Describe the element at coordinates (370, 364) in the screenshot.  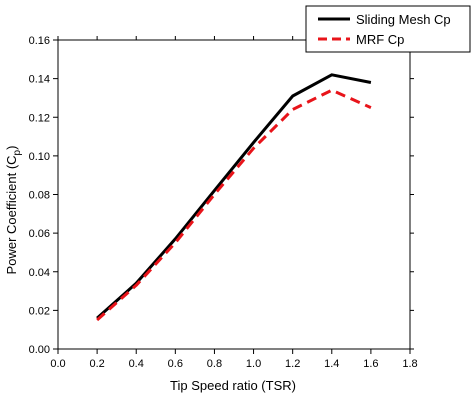
I see `x-tick-label: 1.6` at that location.